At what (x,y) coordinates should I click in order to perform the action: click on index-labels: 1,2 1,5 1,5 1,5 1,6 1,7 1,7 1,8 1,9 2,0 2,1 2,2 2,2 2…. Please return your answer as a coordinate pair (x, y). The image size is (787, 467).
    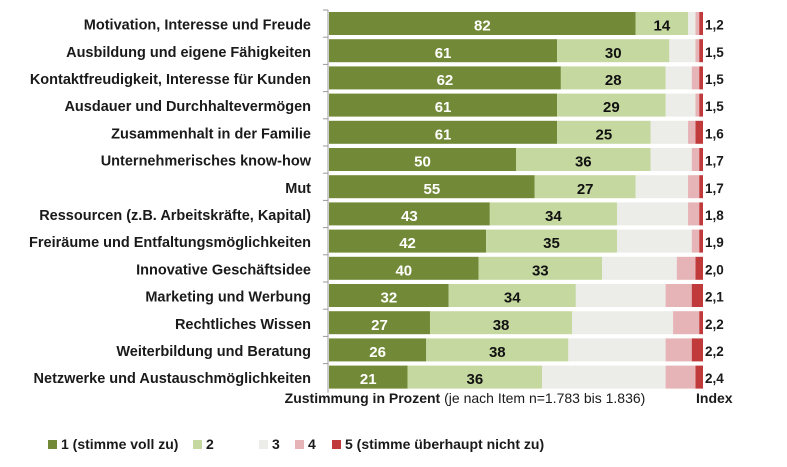
    Looking at the image, I should click on (714, 202).